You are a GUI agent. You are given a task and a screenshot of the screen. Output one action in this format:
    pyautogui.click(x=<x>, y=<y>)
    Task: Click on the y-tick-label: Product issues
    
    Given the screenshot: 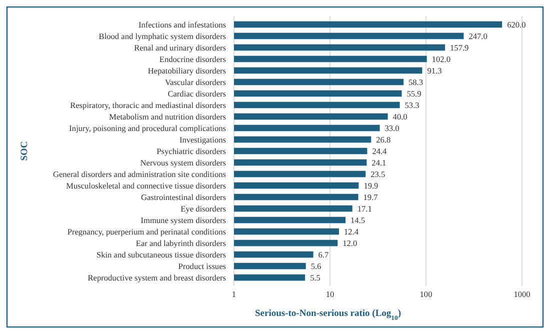 What is the action you would take?
    pyautogui.click(x=202, y=266)
    